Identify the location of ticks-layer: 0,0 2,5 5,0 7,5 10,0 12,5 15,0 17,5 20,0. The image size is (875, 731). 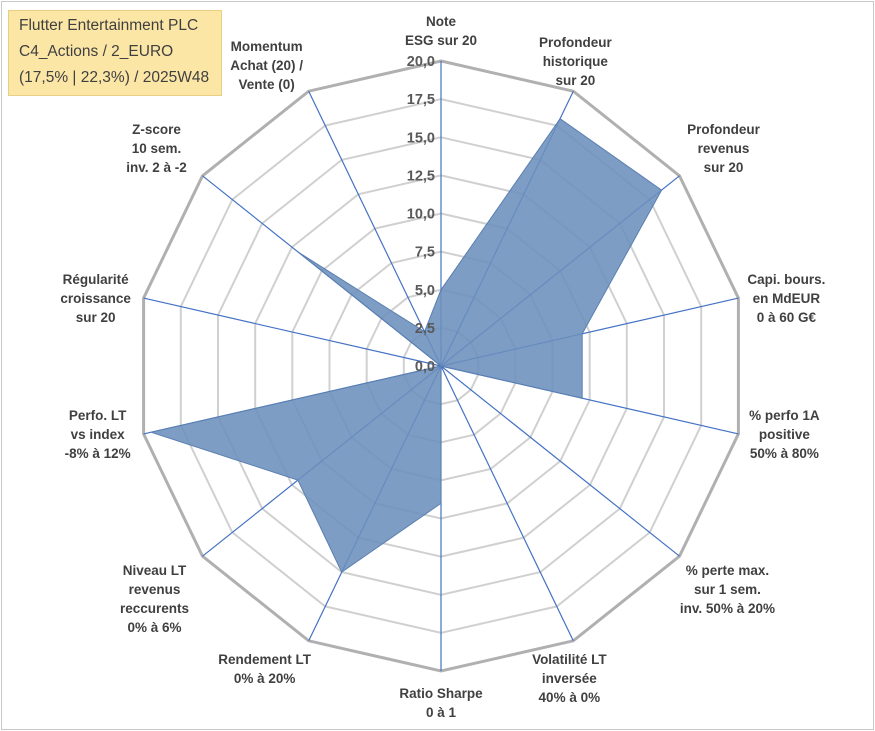
(421, 214).